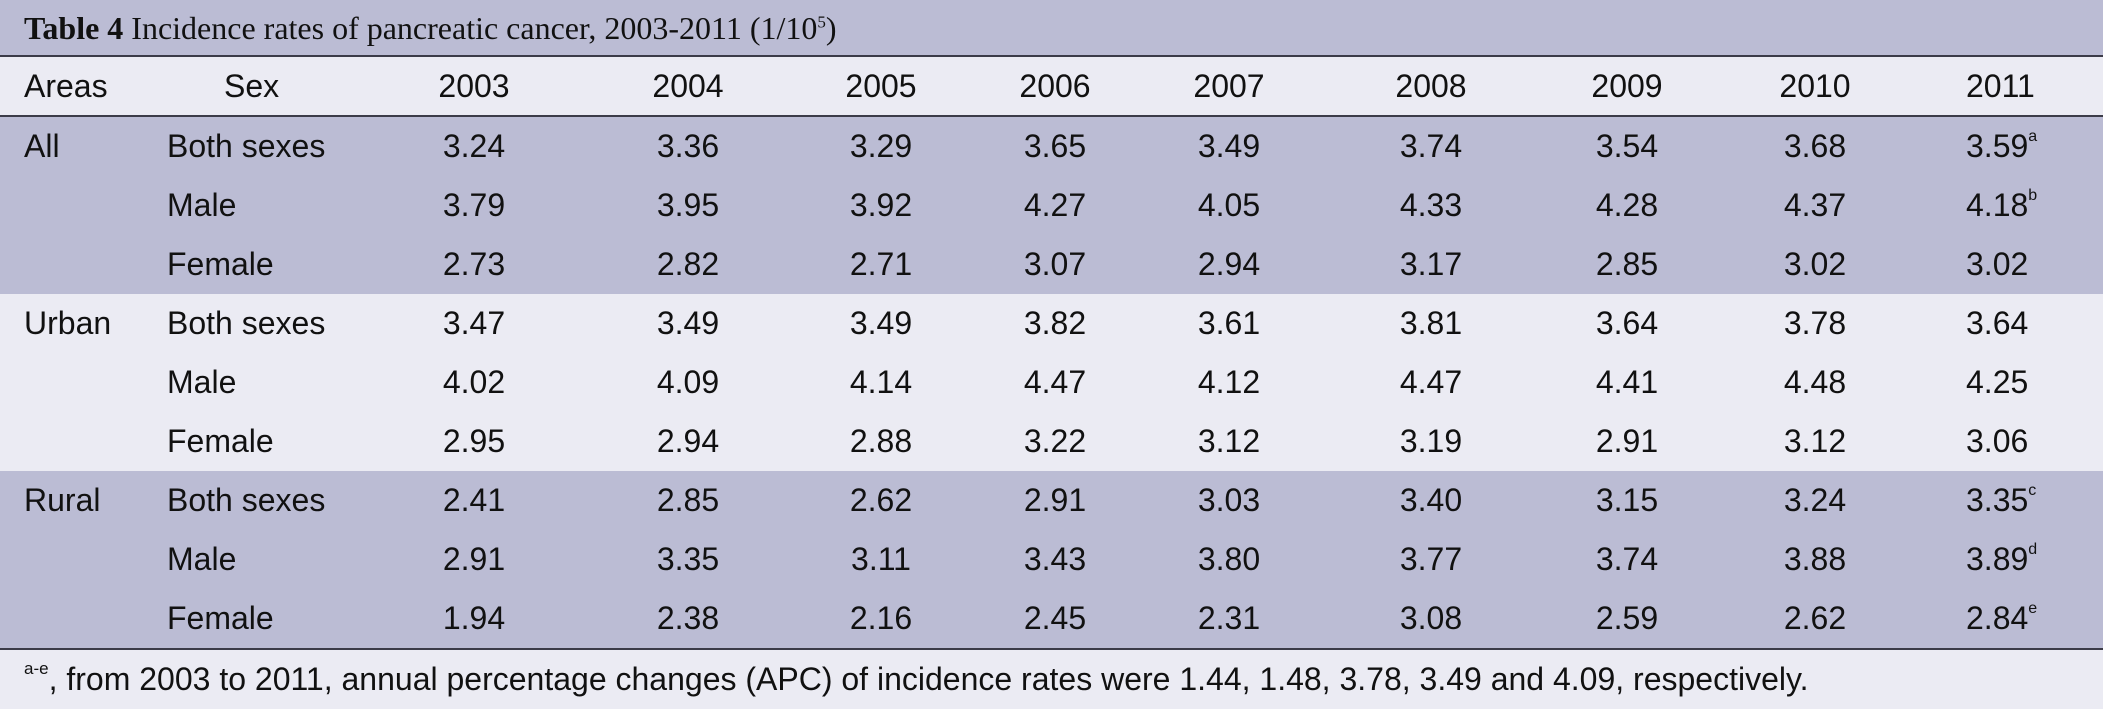 The width and height of the screenshot is (2103, 709). What do you see at coordinates (1431, 618) in the screenshot?
I see `table-cell: 3.08` at bounding box center [1431, 618].